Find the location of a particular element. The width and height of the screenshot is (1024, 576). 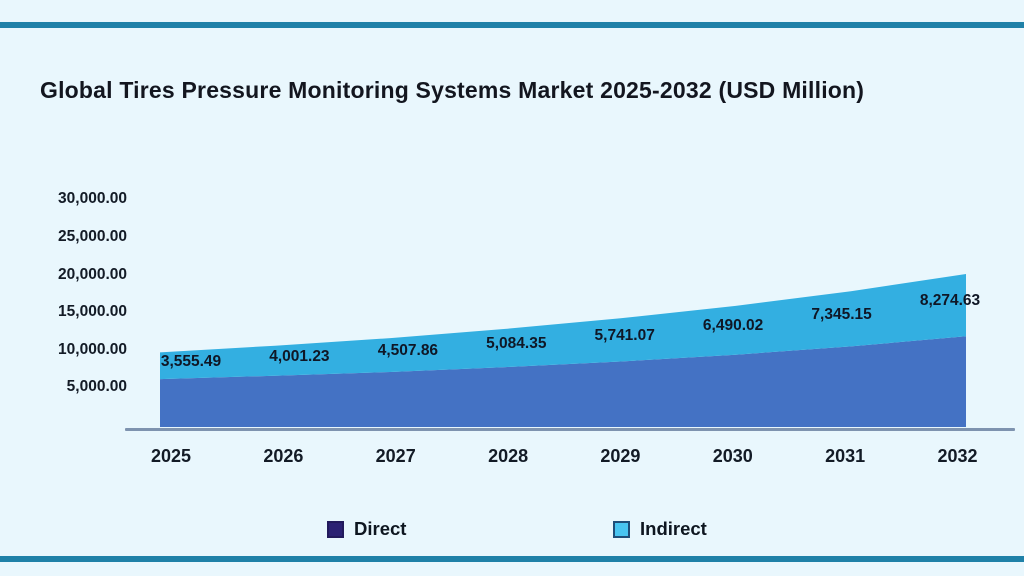

top-divider-rule is located at coordinates (512, 25).